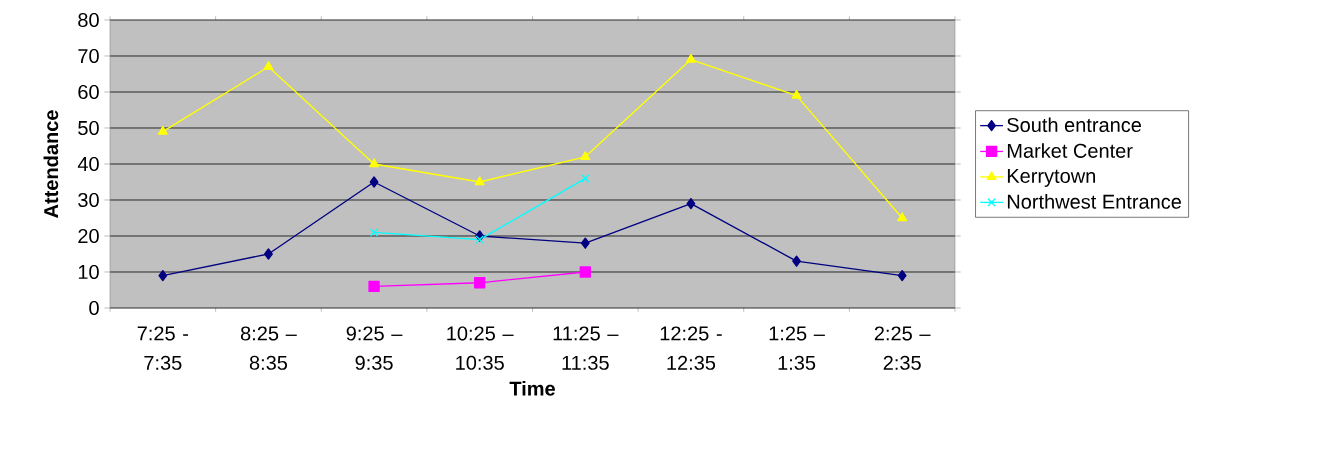 This screenshot has height=456, width=1322. I want to click on y-tick-label: 20, so click(88, 236).